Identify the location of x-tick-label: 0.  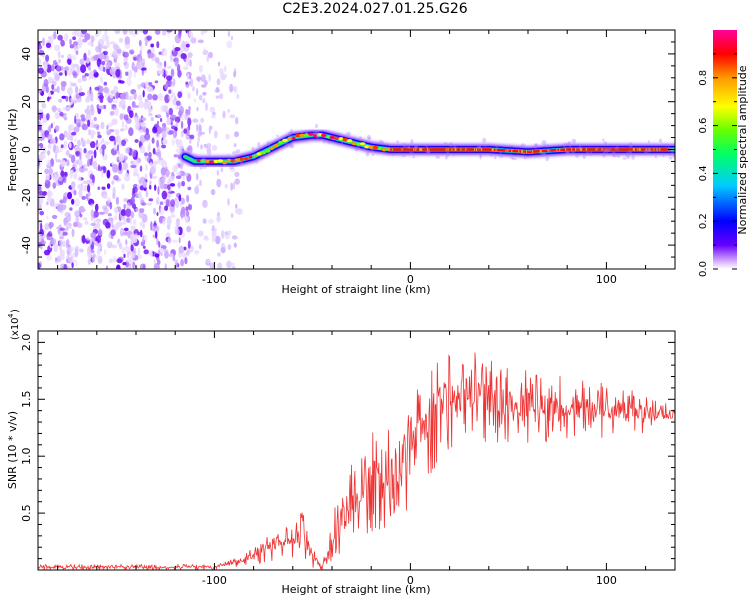
(410, 279).